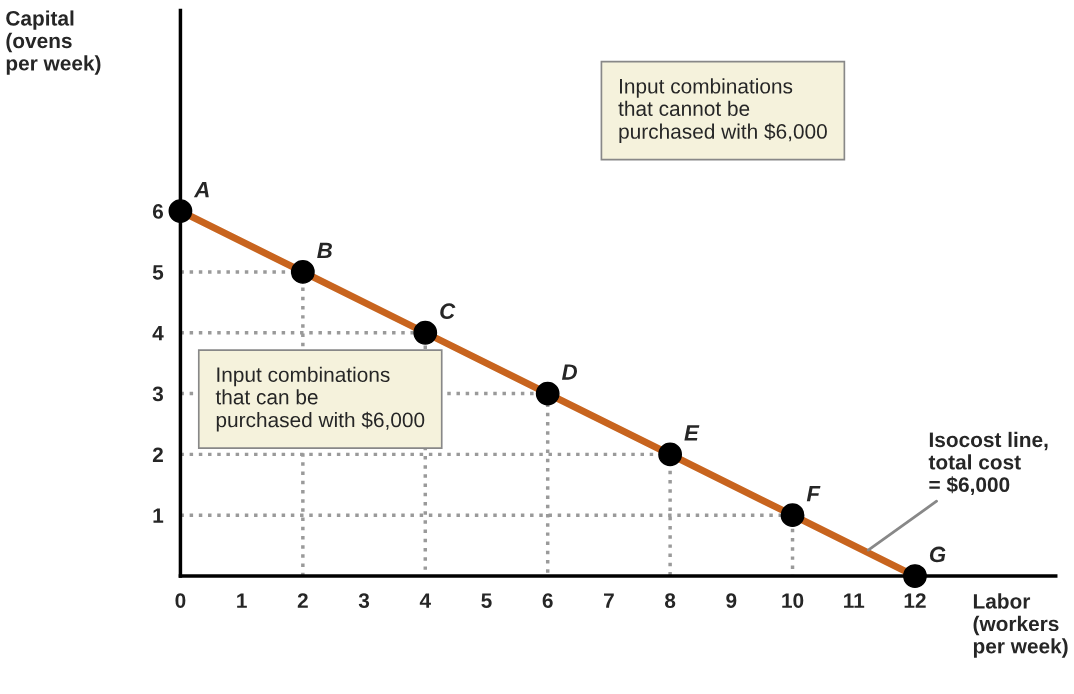  Describe the element at coordinates (692, 433) in the screenshot. I see `annotation: E` at that location.